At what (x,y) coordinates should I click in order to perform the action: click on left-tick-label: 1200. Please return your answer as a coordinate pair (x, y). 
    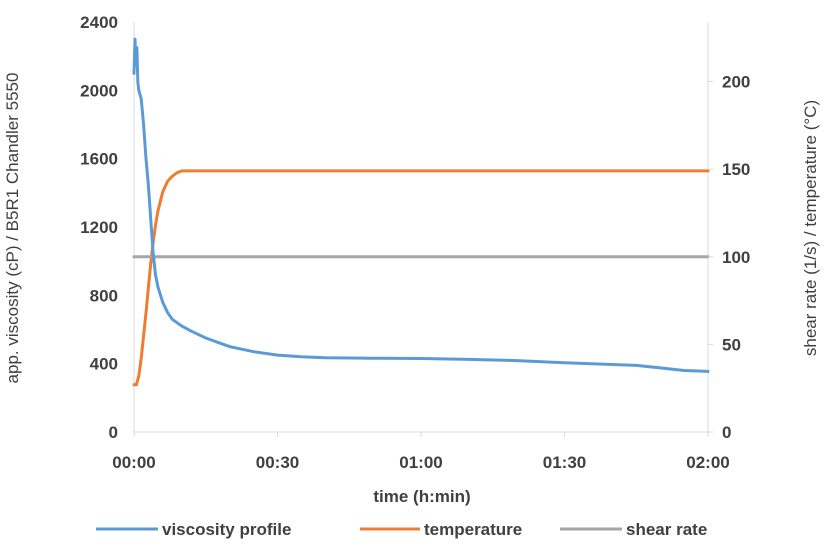
    Looking at the image, I should click on (99, 227).